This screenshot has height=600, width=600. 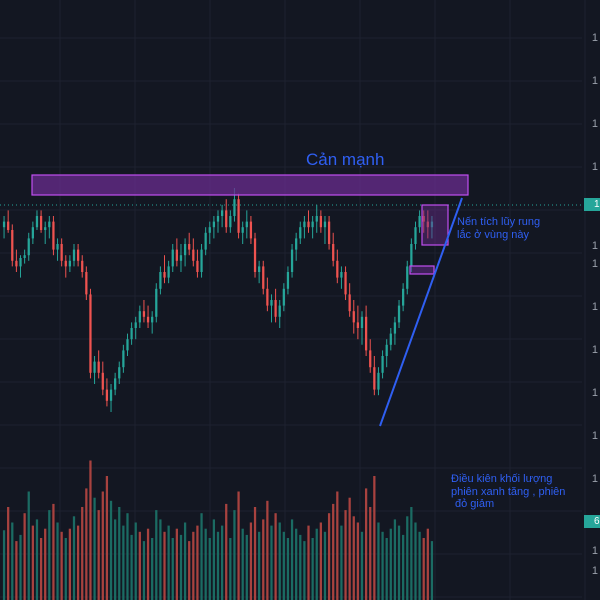 I want to click on volume-note-line-2: phiên xanh tăng , phiên, so click(x=508, y=492).